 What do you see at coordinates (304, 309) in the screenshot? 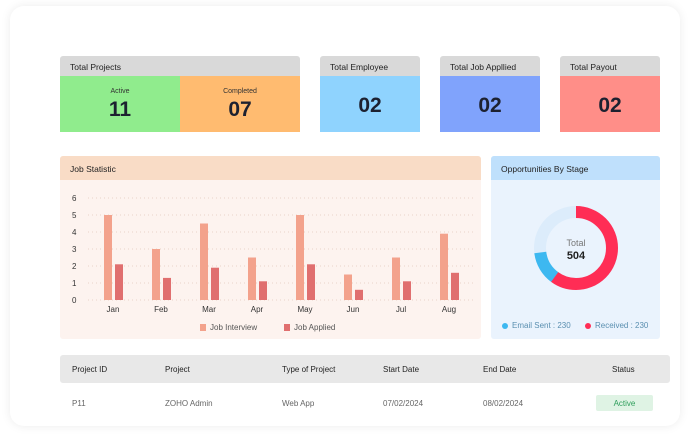
I see `x-tick-label: May` at bounding box center [304, 309].